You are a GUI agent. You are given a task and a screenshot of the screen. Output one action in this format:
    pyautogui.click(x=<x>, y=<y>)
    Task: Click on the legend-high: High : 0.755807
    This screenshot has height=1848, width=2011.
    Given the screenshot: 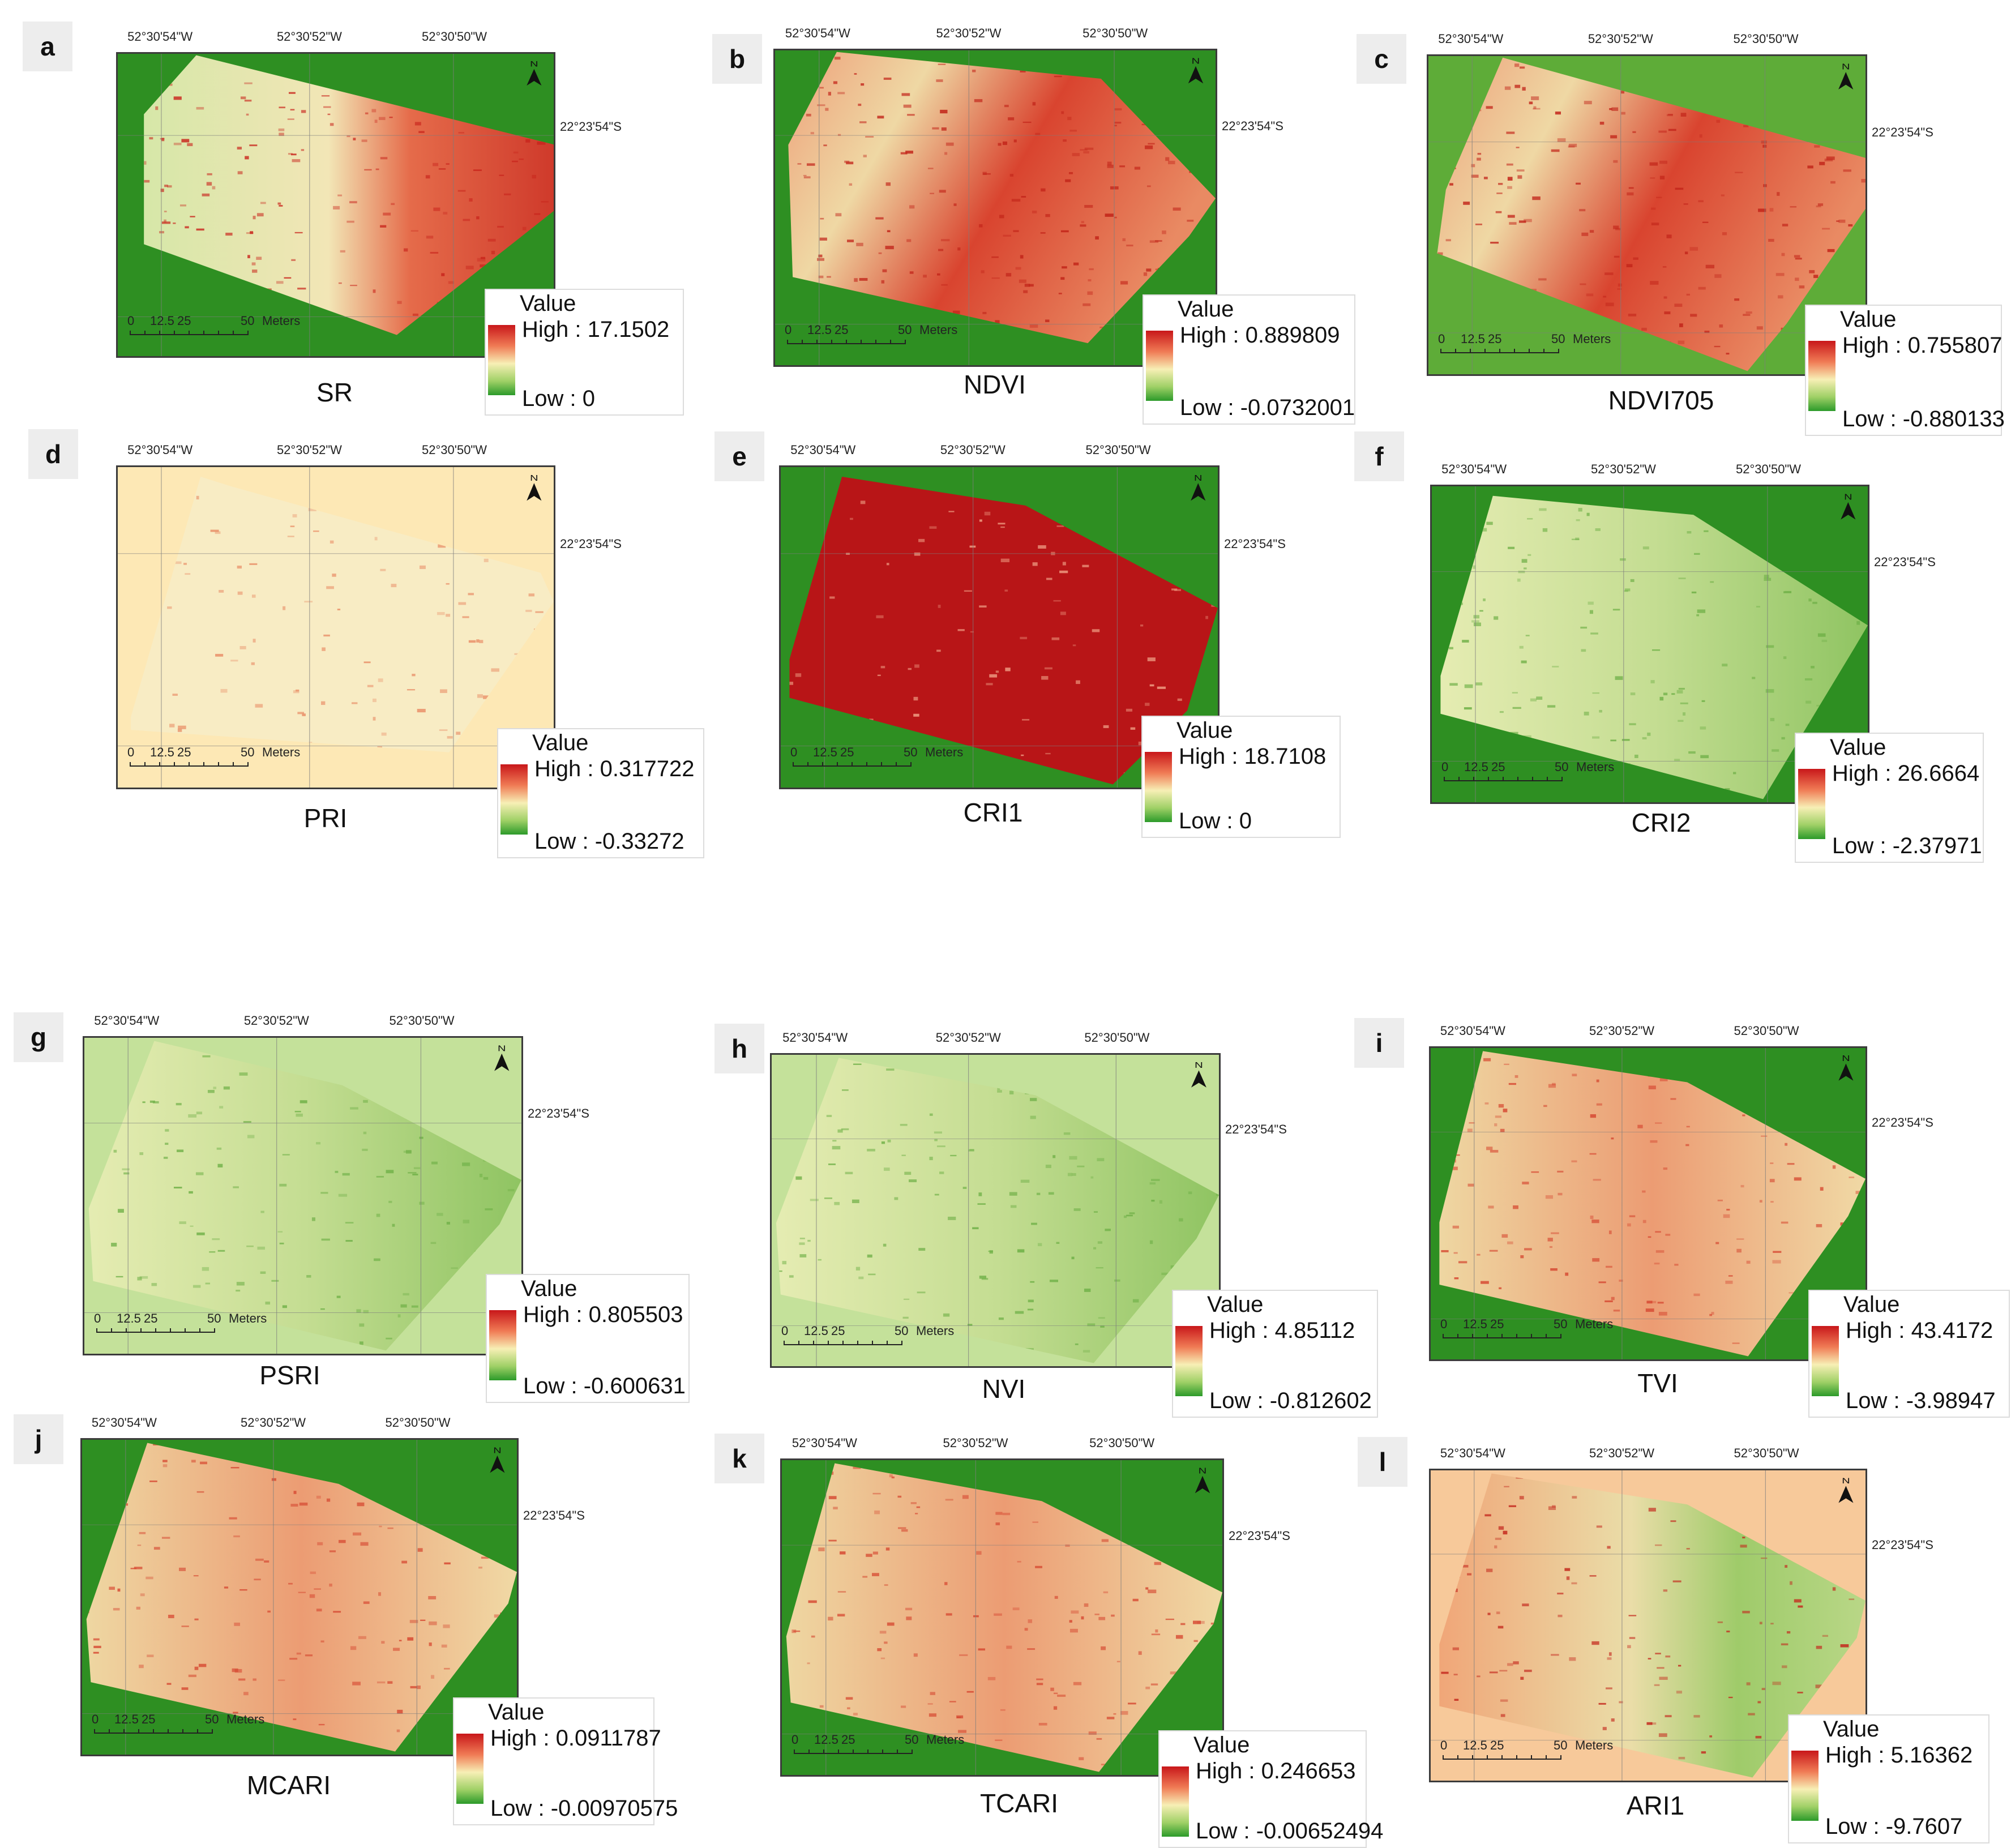 What is the action you would take?
    pyautogui.click(x=1922, y=345)
    